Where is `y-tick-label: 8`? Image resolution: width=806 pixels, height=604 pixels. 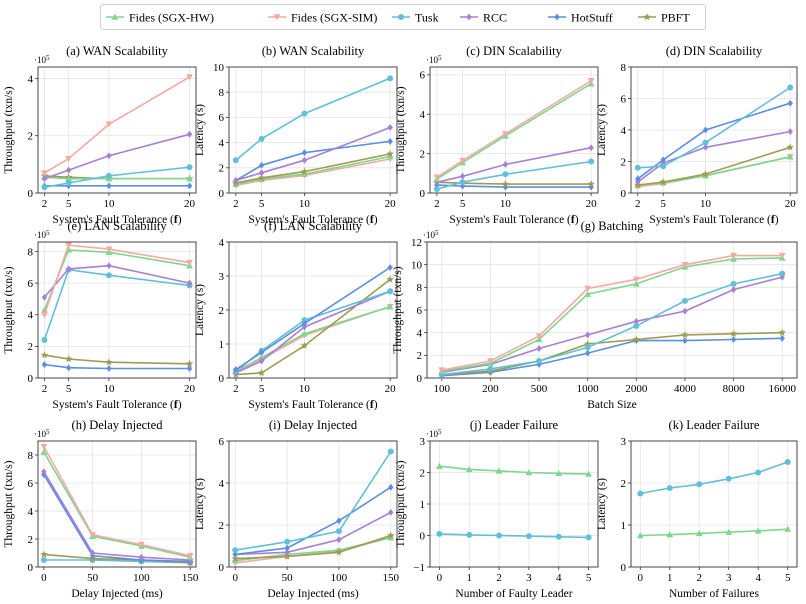
y-tick-label: 8 is located at coordinates (31, 456).